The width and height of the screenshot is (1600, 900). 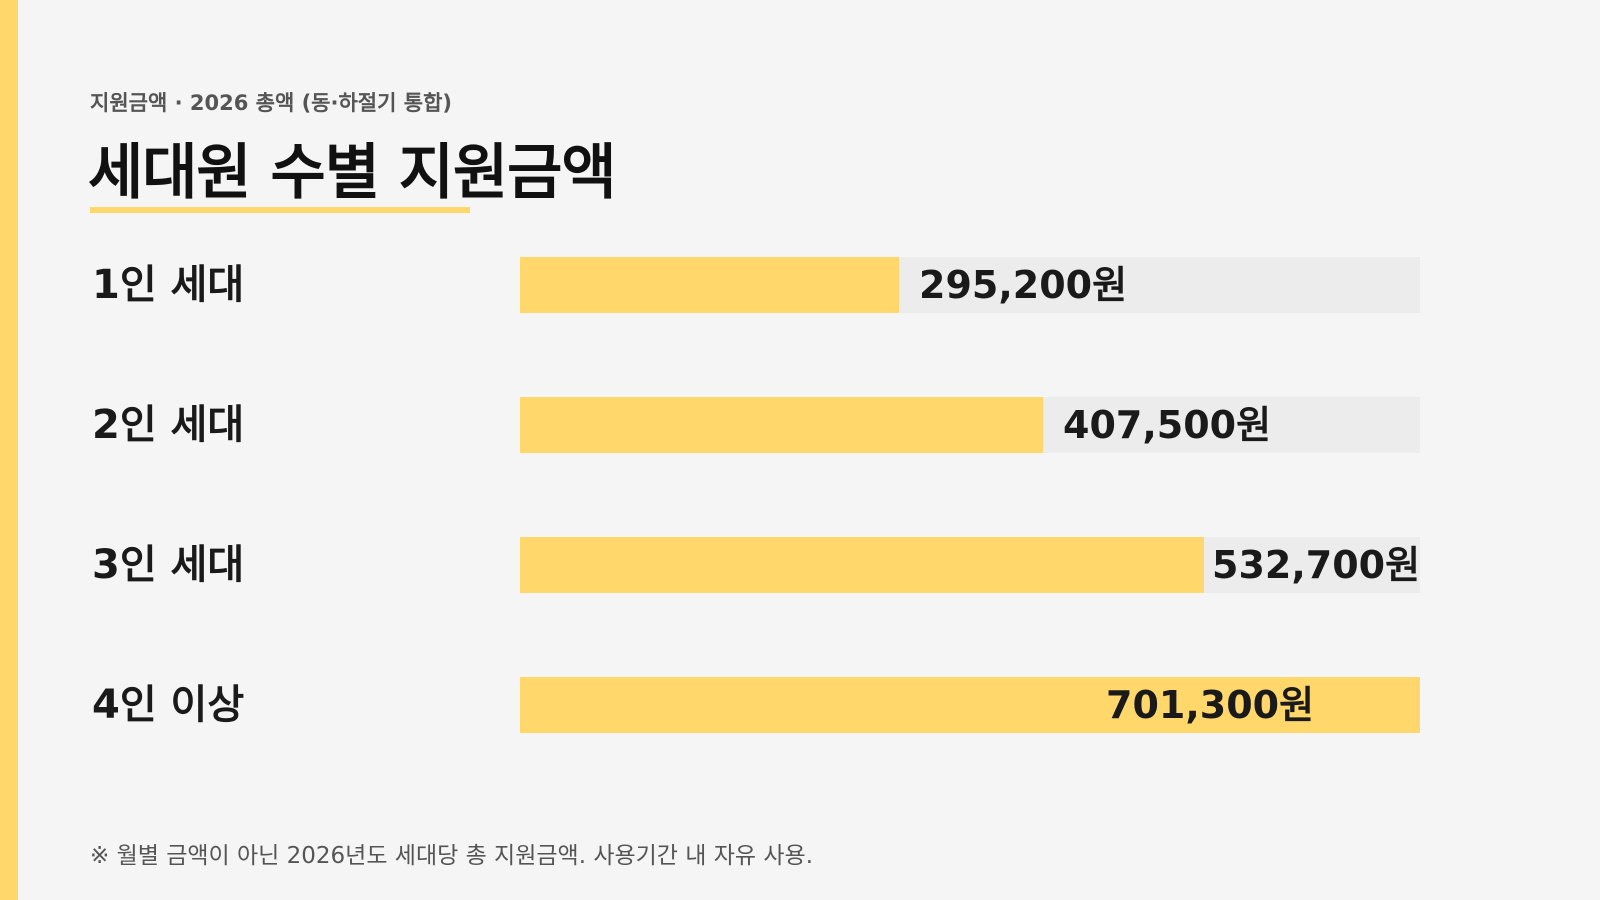 I want to click on bar-track: 701,300원, so click(x=970, y=705).